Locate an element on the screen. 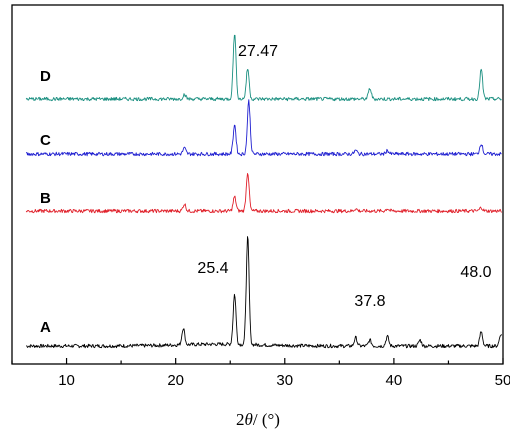 The width and height of the screenshot is (510, 434). x-tick-label-40: 40 is located at coordinates (394, 380).